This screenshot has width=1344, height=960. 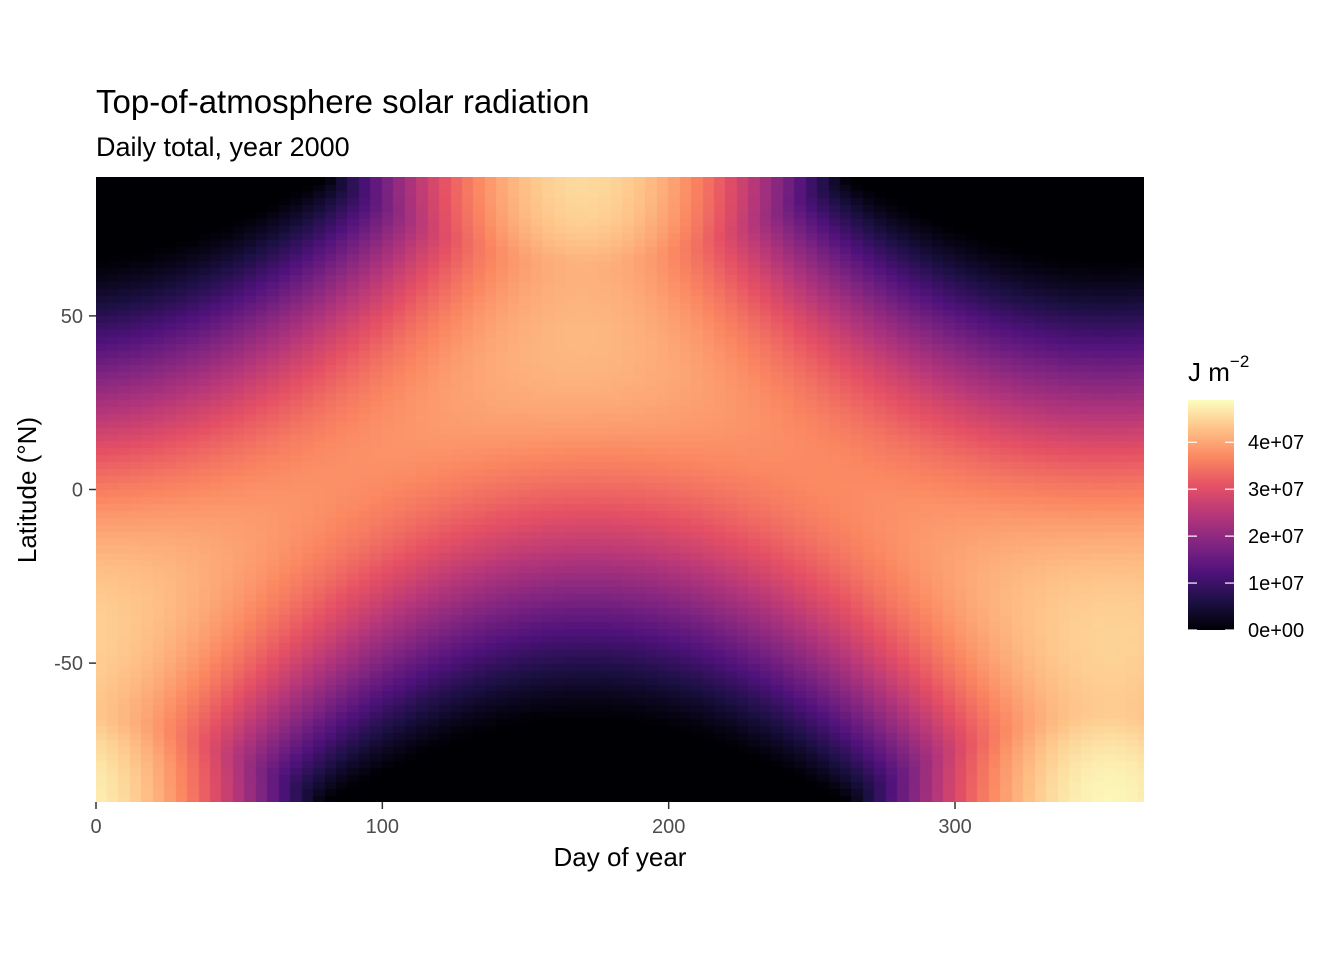 What do you see at coordinates (95, 827) in the screenshot?
I see `x-tick-label: 0` at bounding box center [95, 827].